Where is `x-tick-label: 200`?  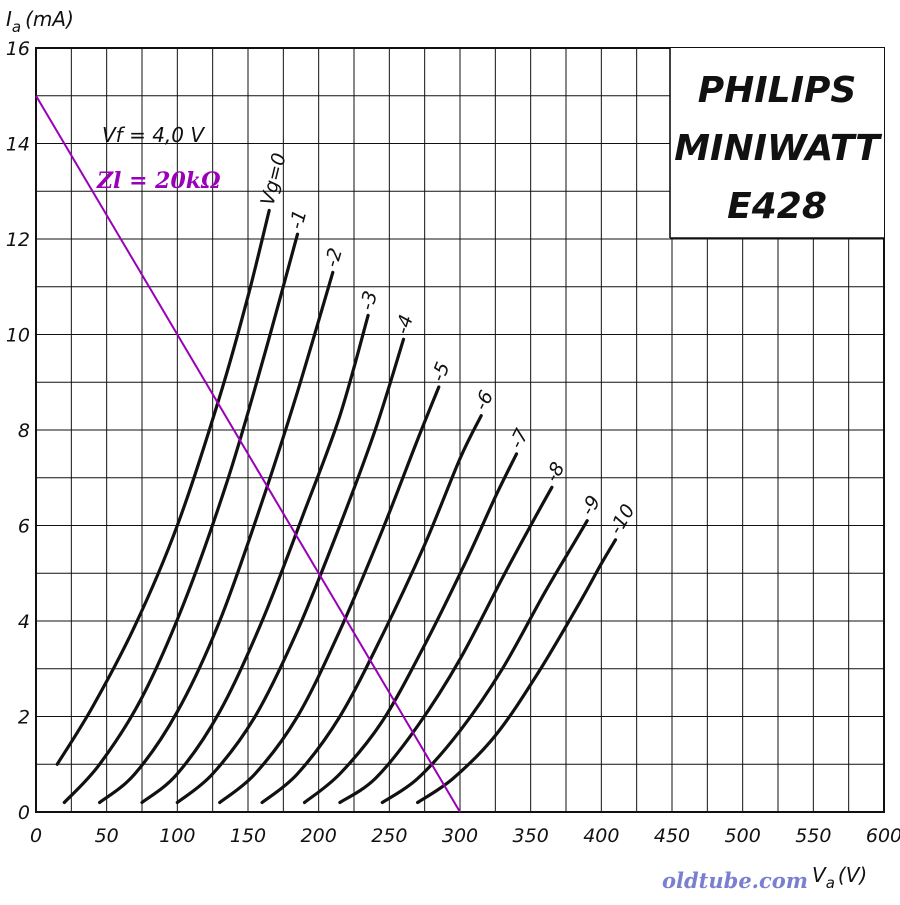 x-tick-label: 200 is located at coordinates (319, 836).